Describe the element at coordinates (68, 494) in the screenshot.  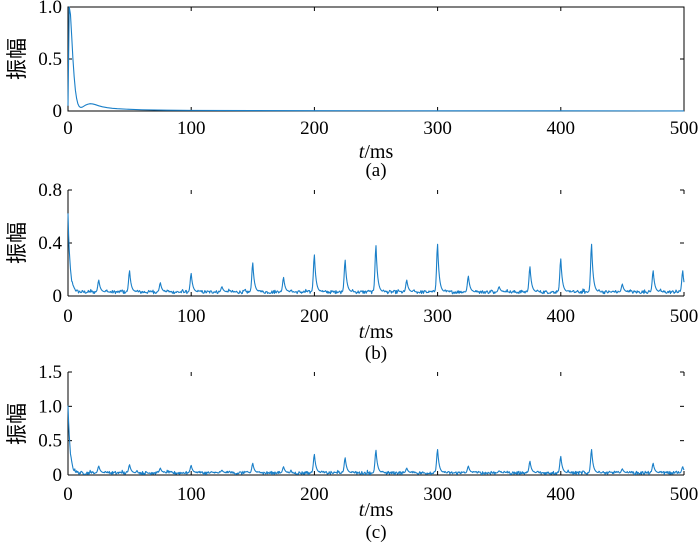
I see `x-tick-label-c: 0` at that location.